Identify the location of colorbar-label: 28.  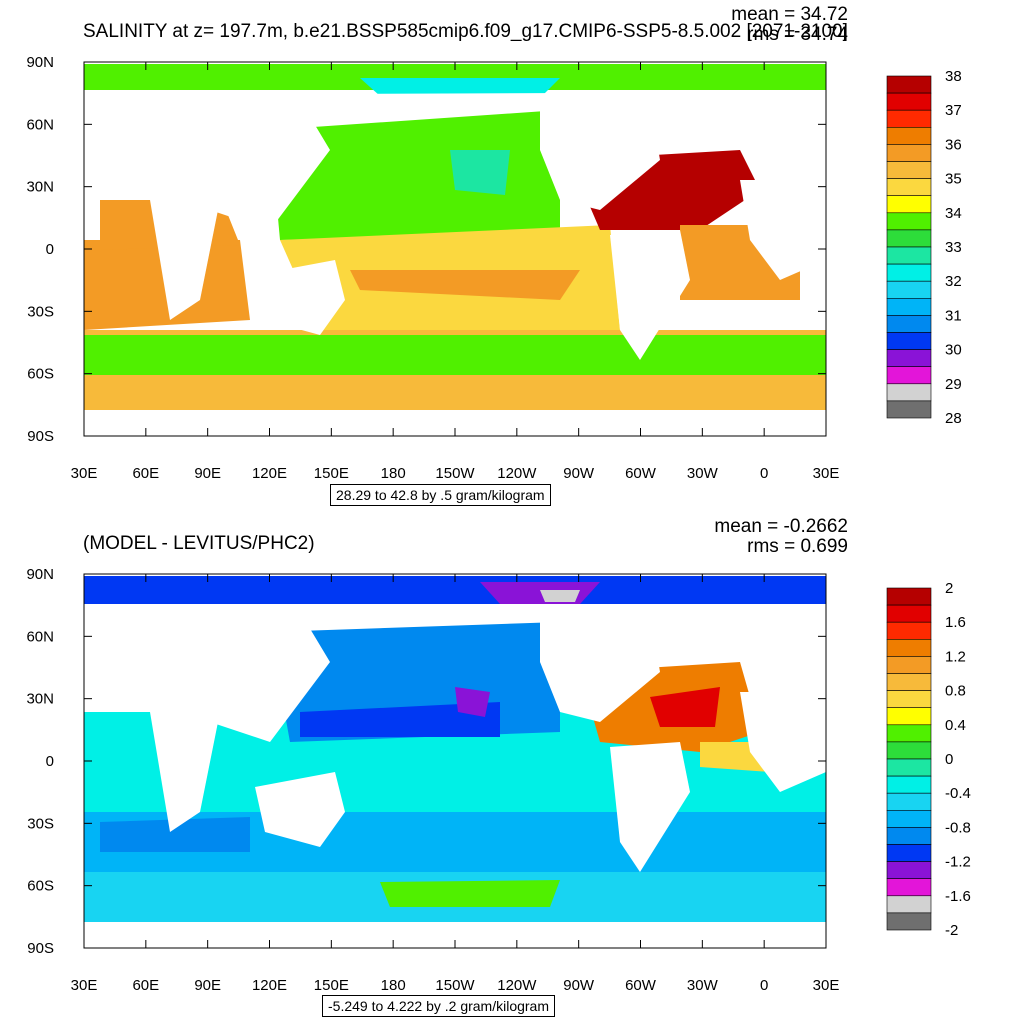
(953, 418).